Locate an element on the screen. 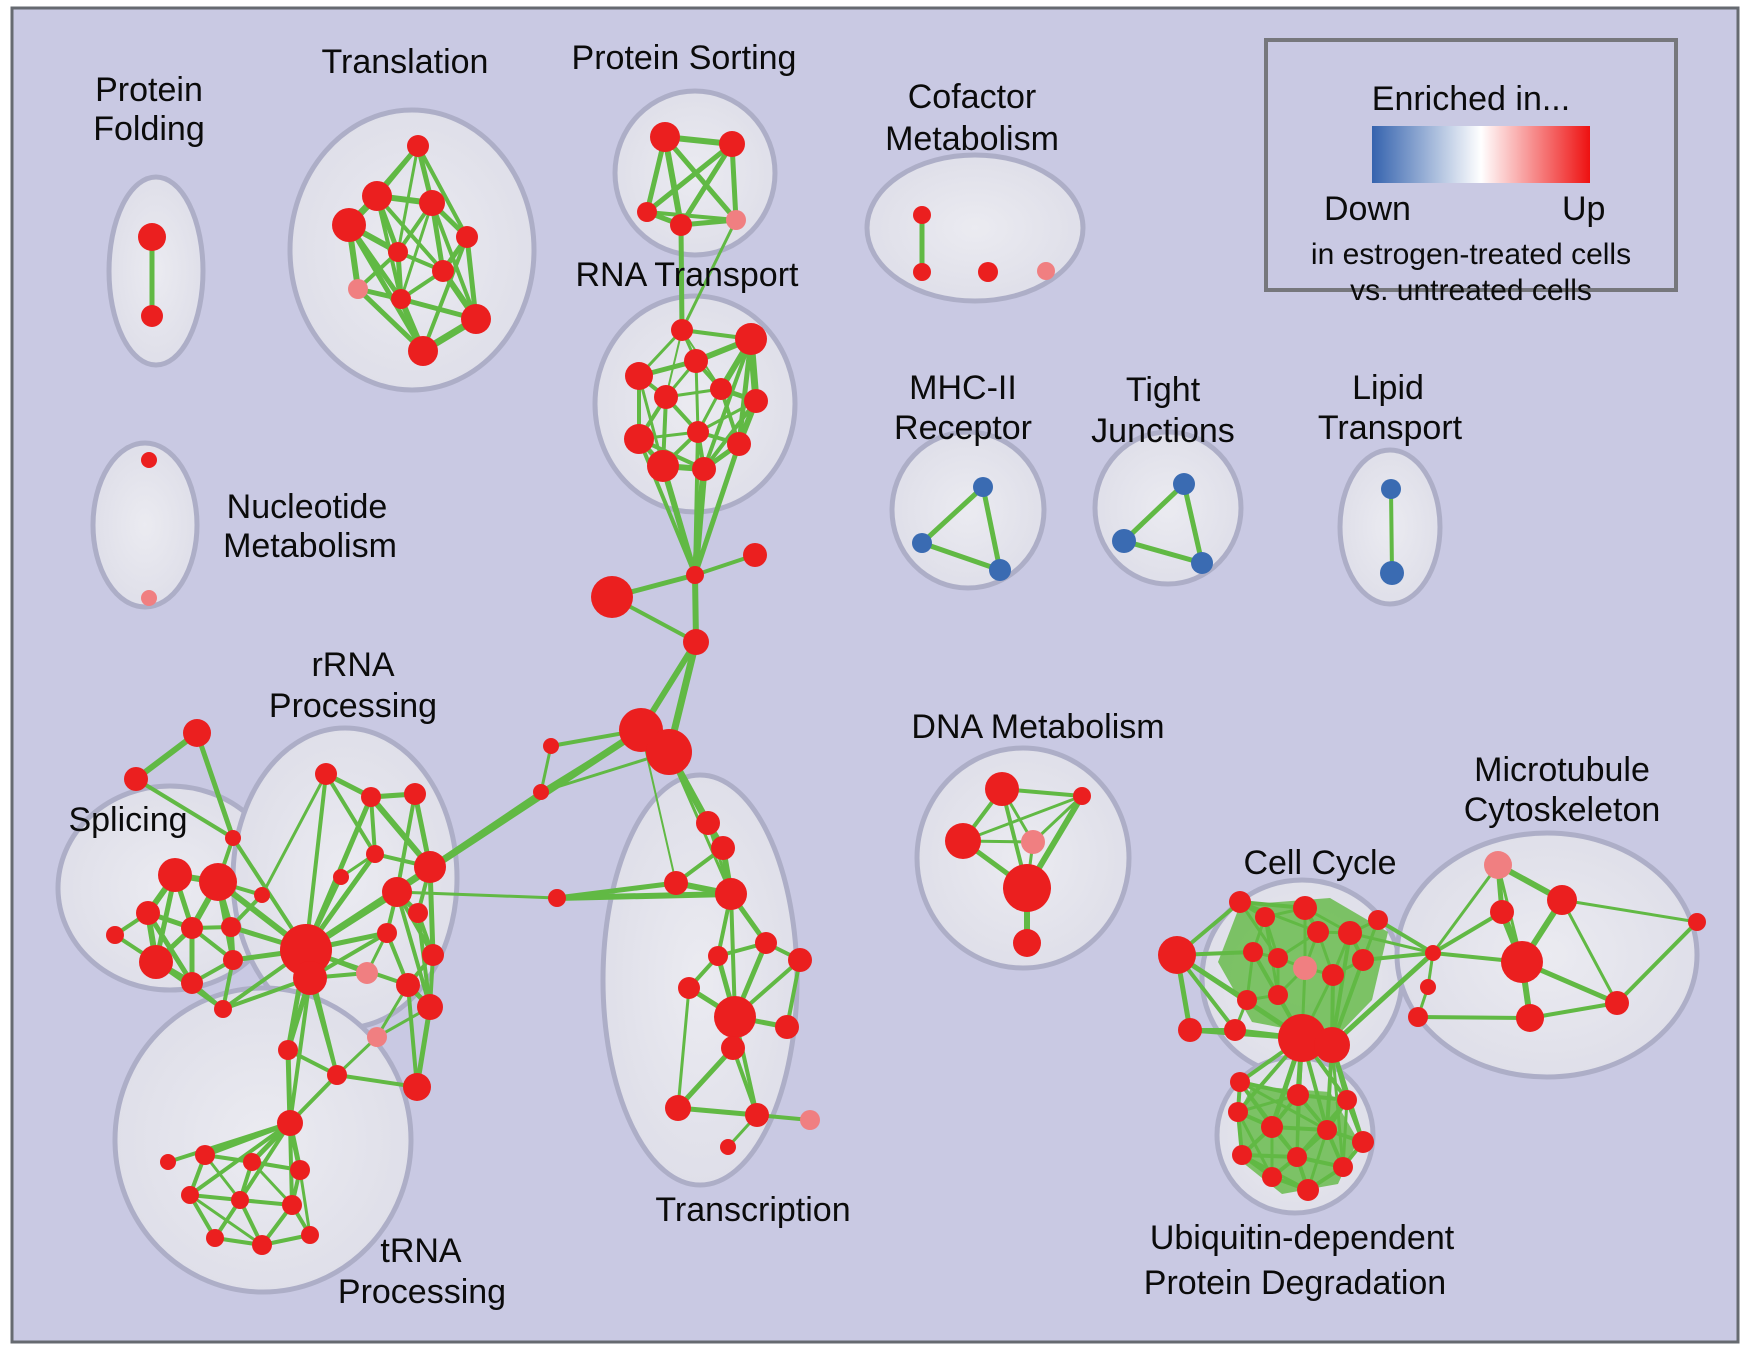  cofactor-metabolism-ellipse is located at coordinates (975, 228).